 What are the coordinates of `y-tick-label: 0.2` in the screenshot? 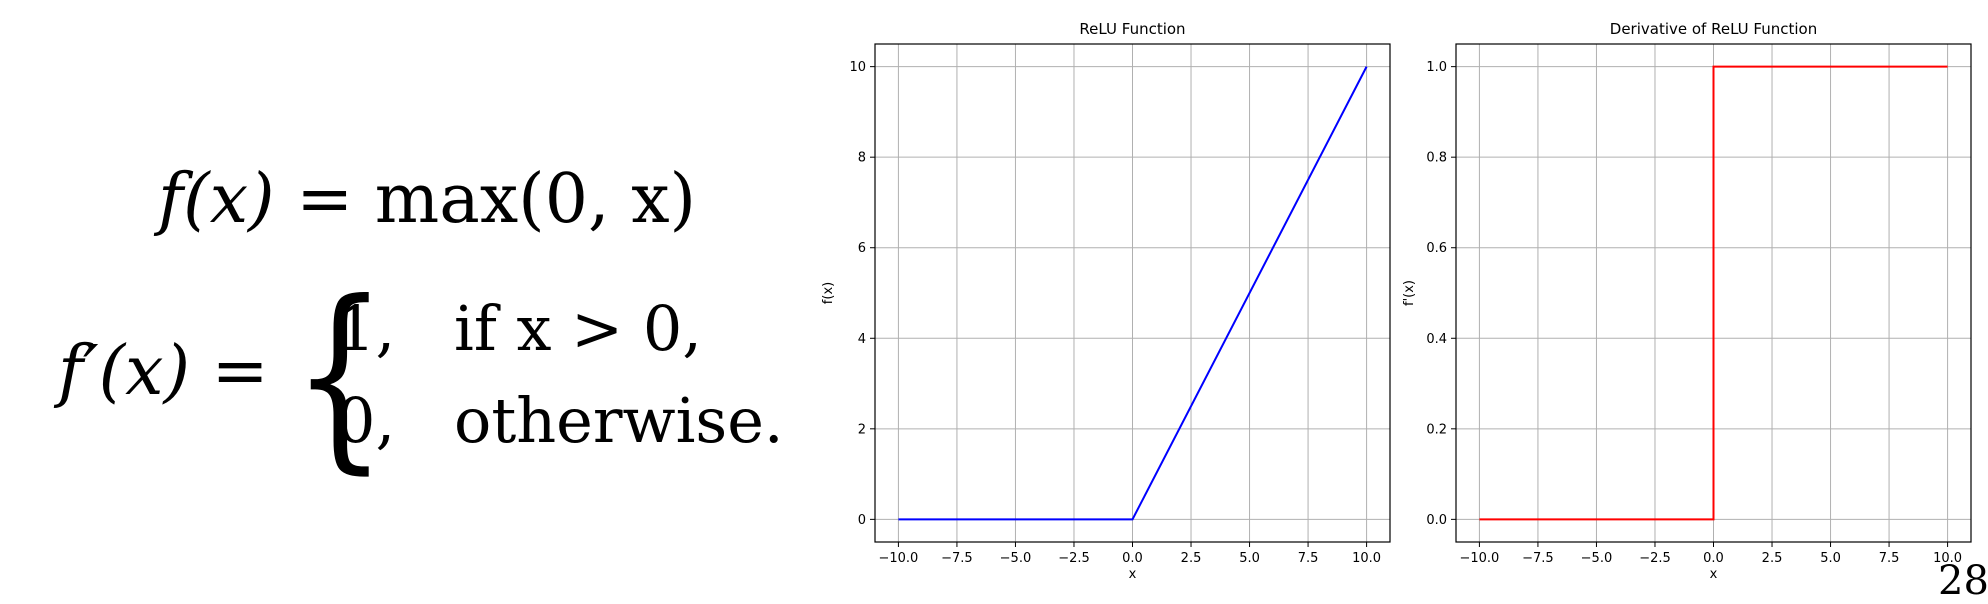 It's located at (1436, 429).